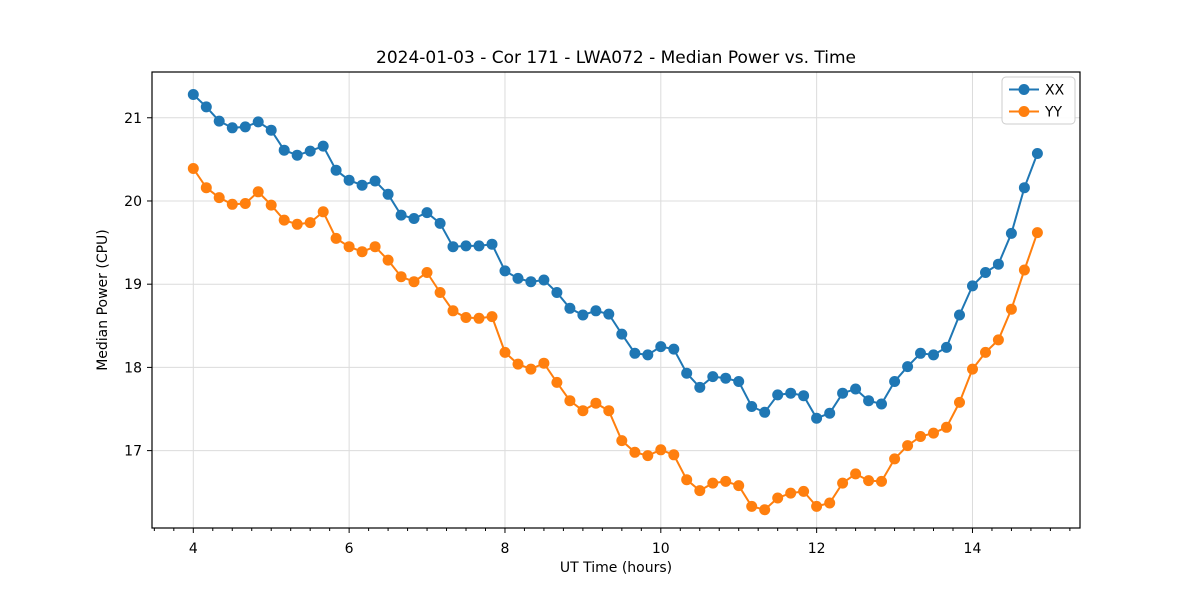  Describe the element at coordinates (505, 549) in the screenshot. I see `x-tick-label: 8` at that location.